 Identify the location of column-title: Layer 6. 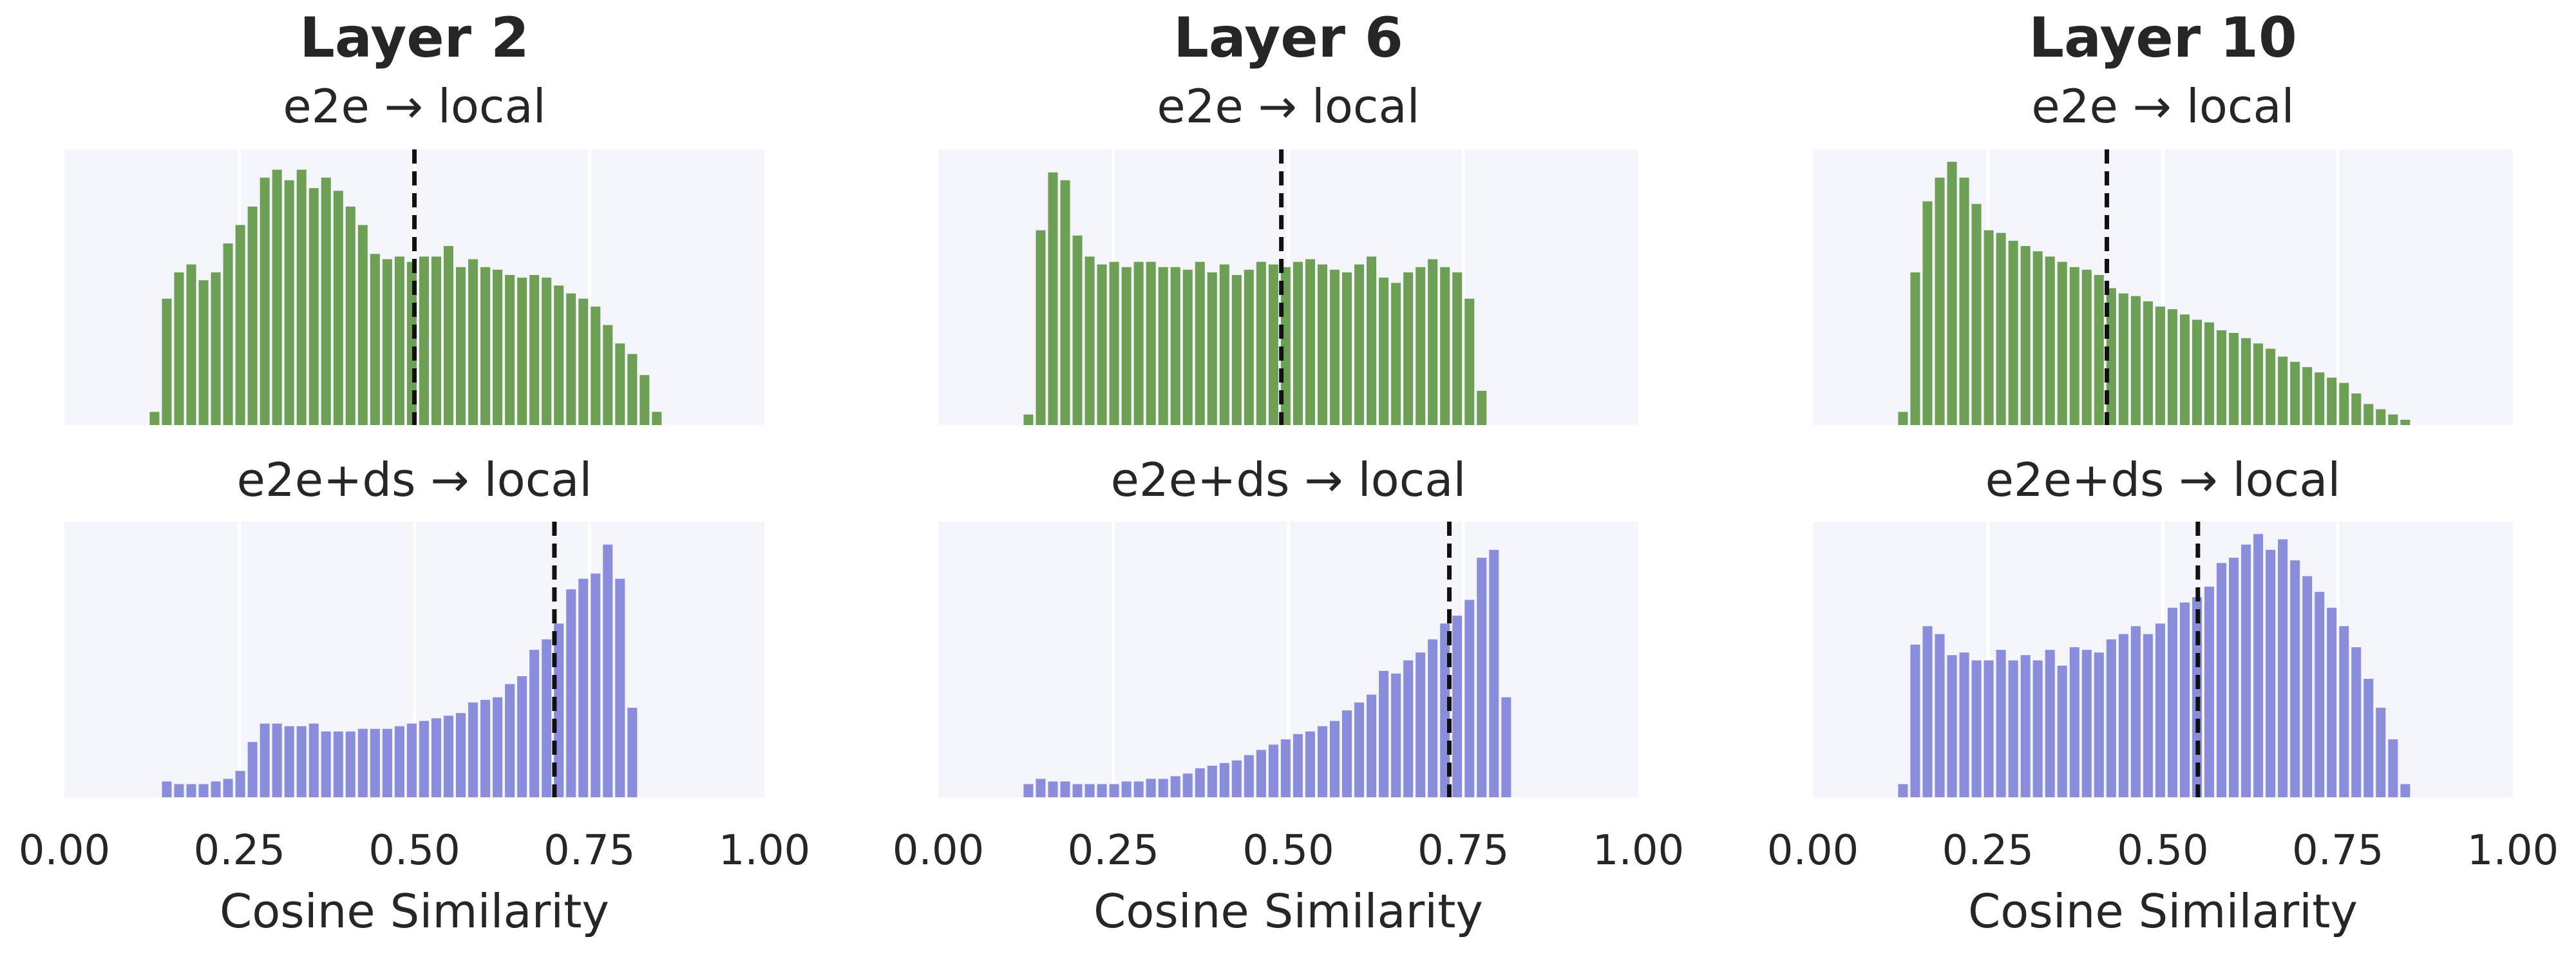
(1288, 38).